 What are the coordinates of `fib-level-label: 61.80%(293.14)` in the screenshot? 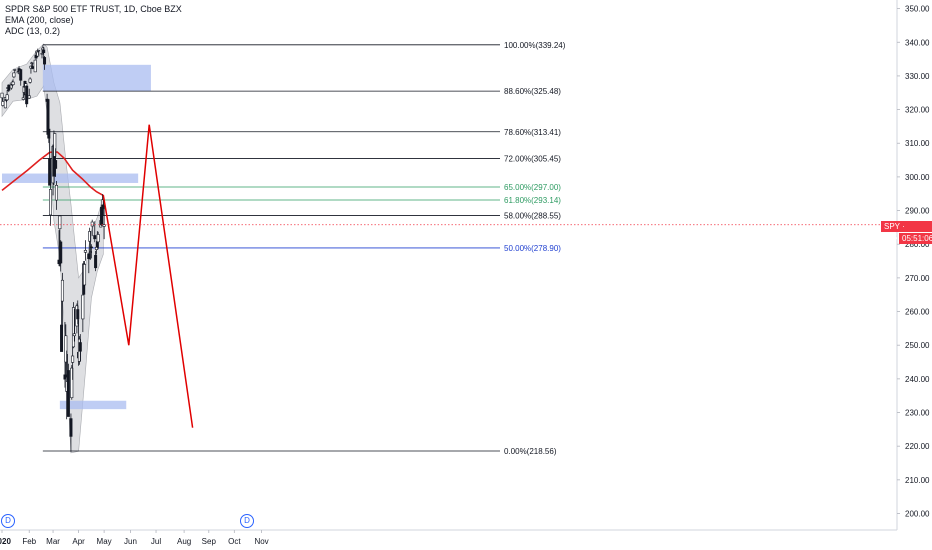 It's located at (532, 200).